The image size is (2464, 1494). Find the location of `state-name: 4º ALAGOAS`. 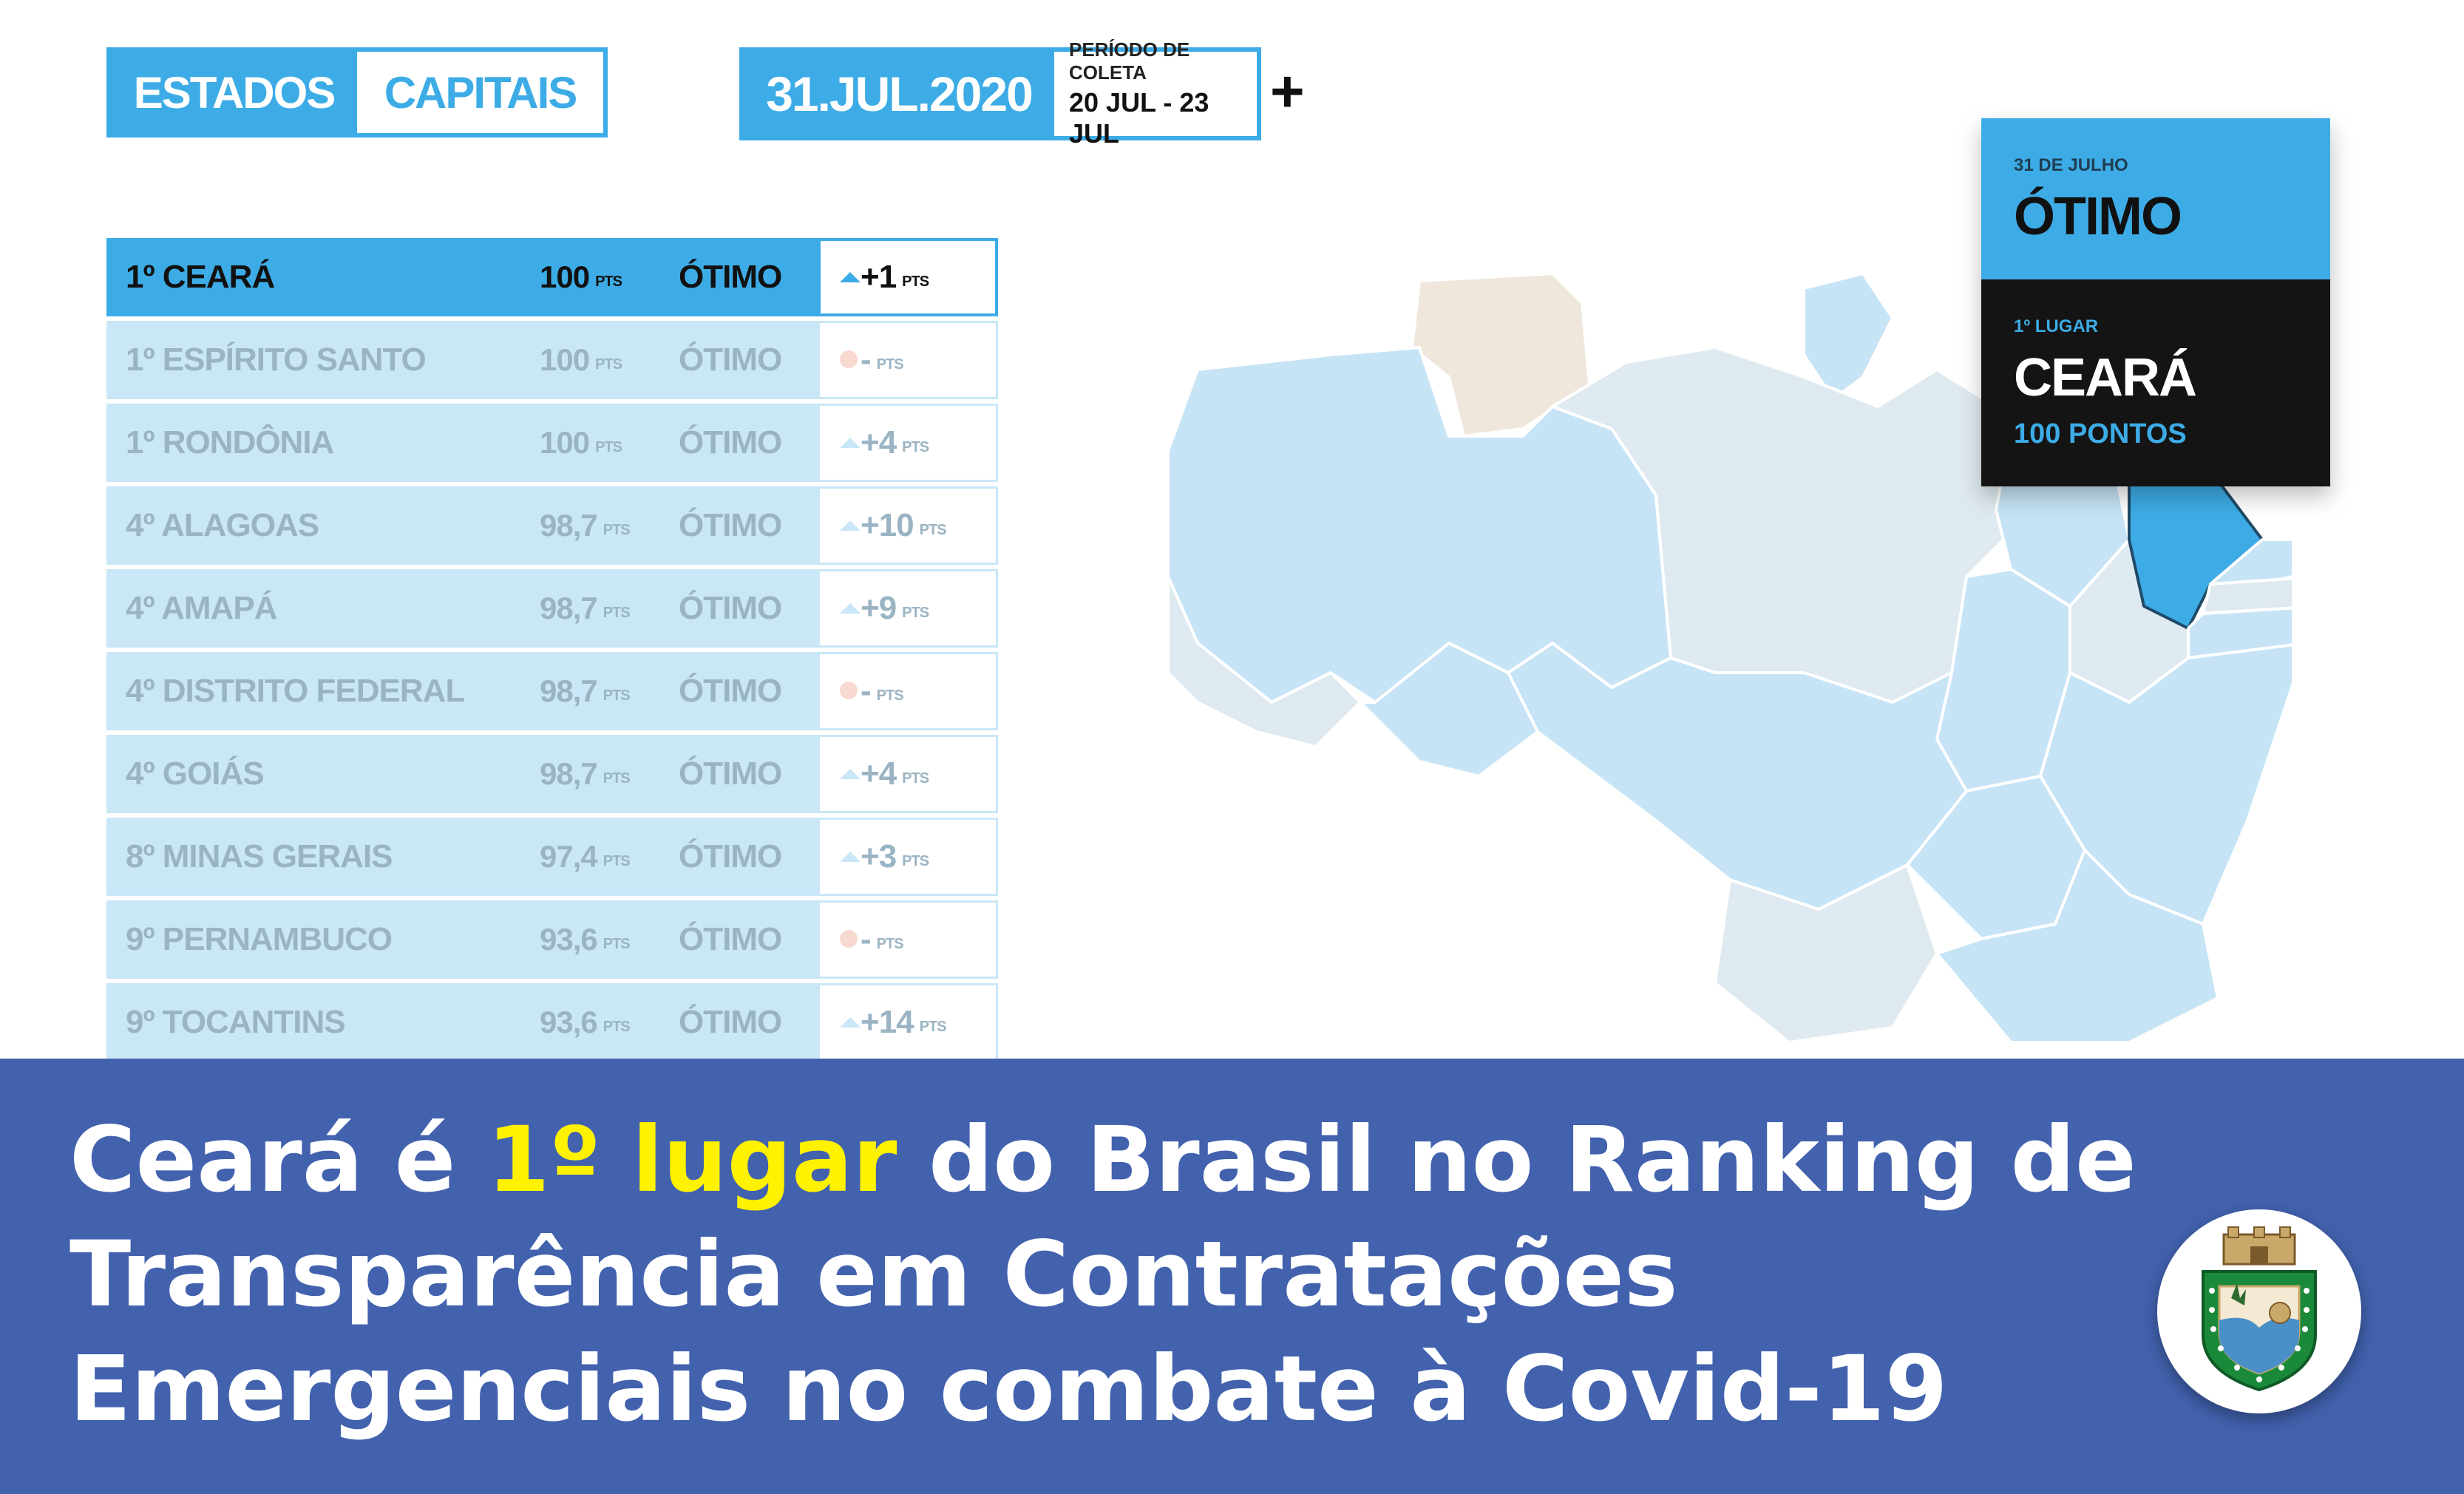

state-name: 4º ALAGOAS is located at coordinates (222, 525).